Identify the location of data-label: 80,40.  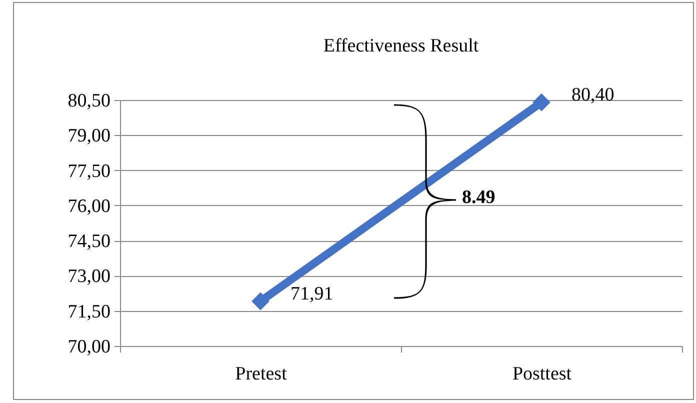
(593, 95).